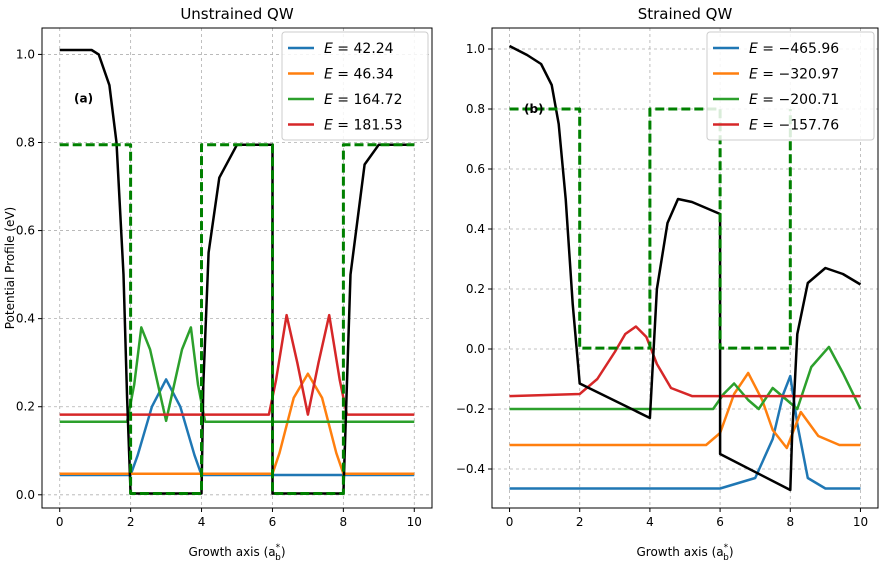  Describe the element at coordinates (363, 100) in the screenshot. I see `legend-label: E = 164.72` at that location.